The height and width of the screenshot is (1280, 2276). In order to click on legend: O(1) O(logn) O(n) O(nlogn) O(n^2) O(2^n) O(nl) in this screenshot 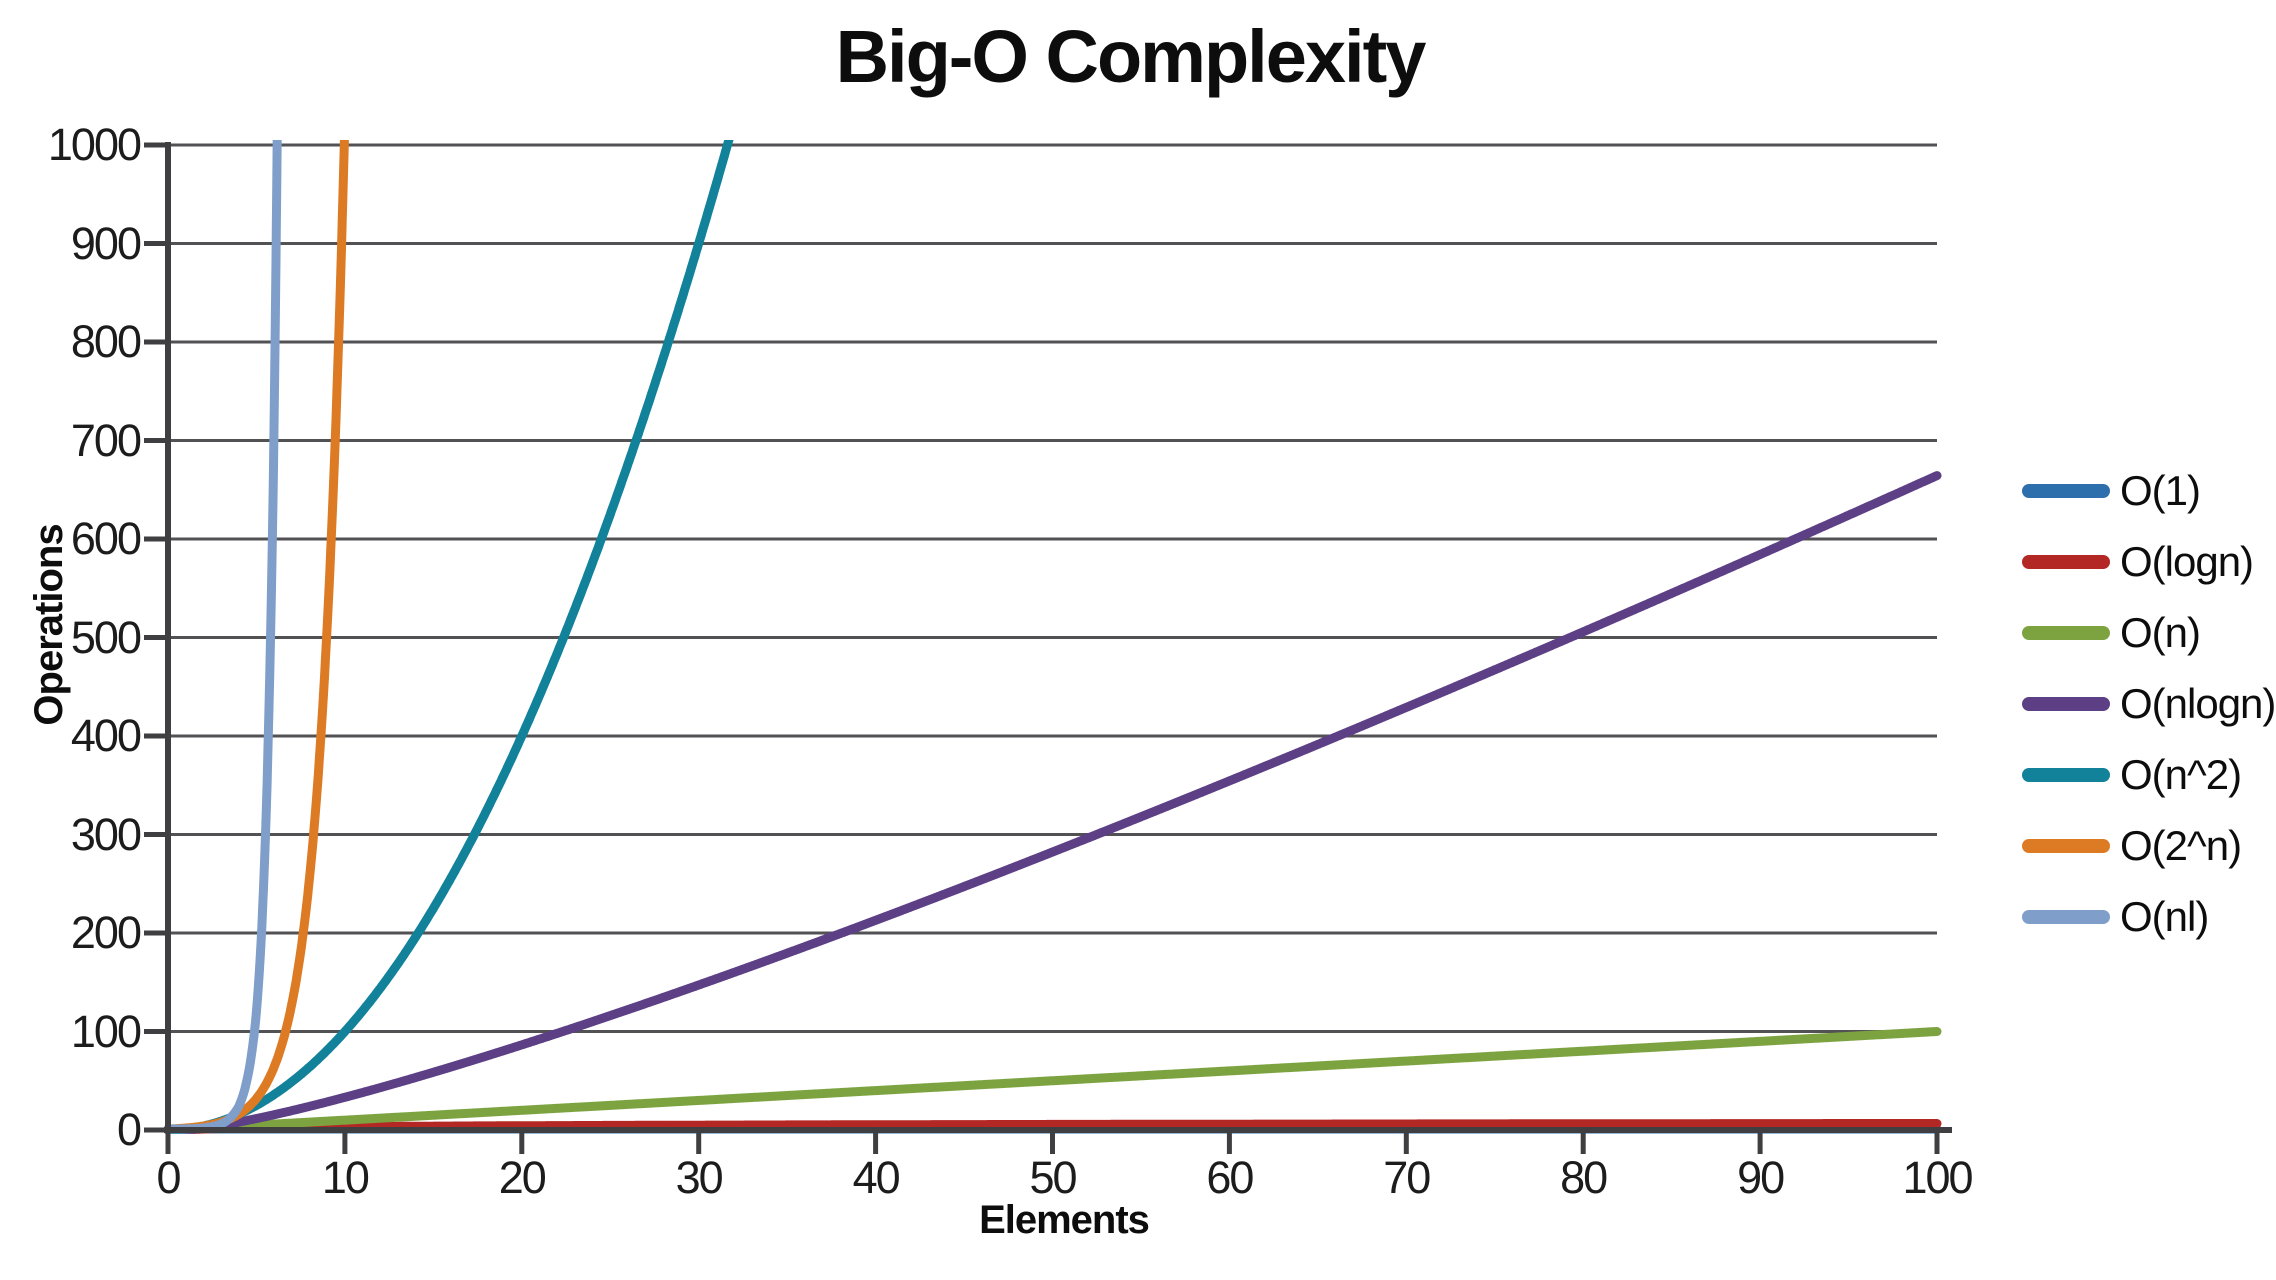, I will do `click(2149, 703)`.